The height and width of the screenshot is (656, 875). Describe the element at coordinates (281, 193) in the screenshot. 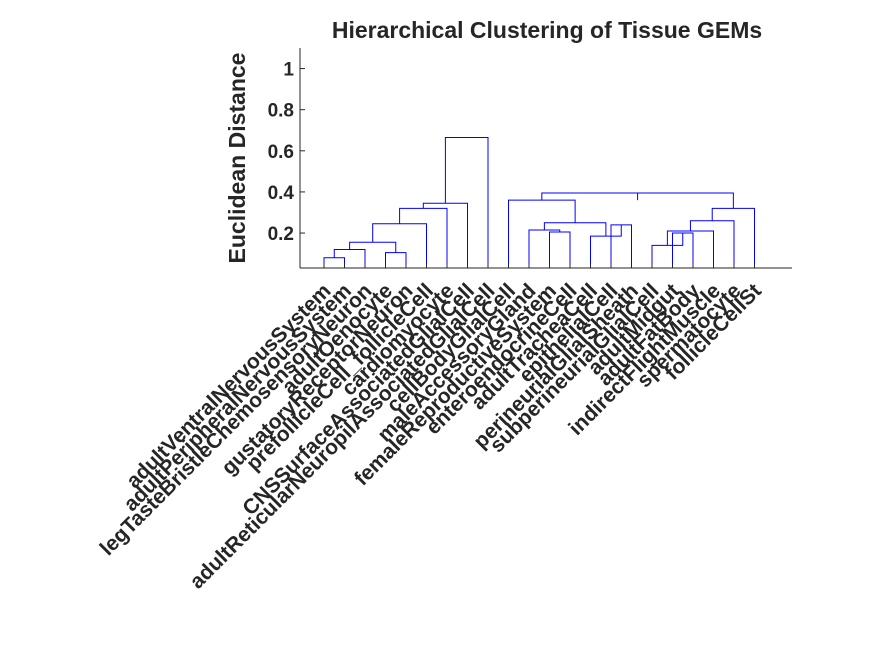

I see `y-tick-label: 0.4` at that location.